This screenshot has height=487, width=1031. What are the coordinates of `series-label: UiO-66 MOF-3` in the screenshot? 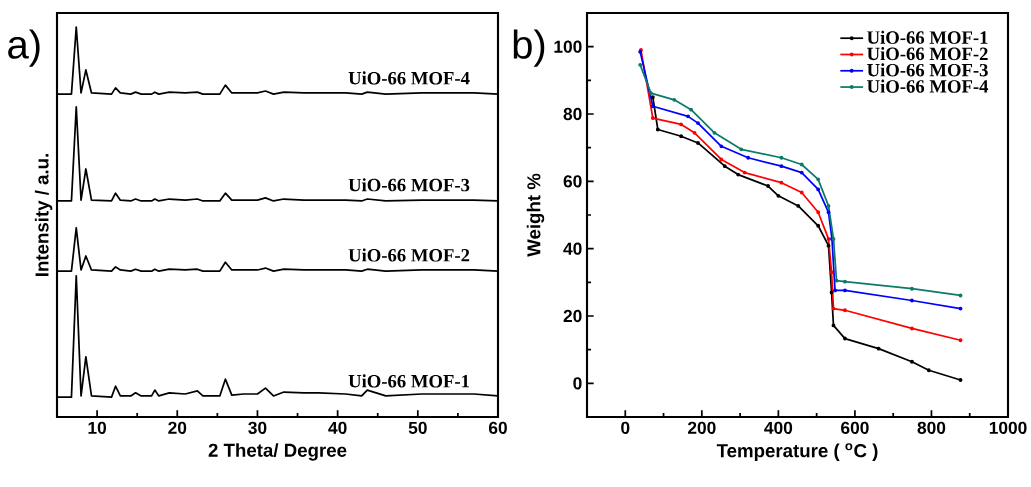 It's located at (409, 185).